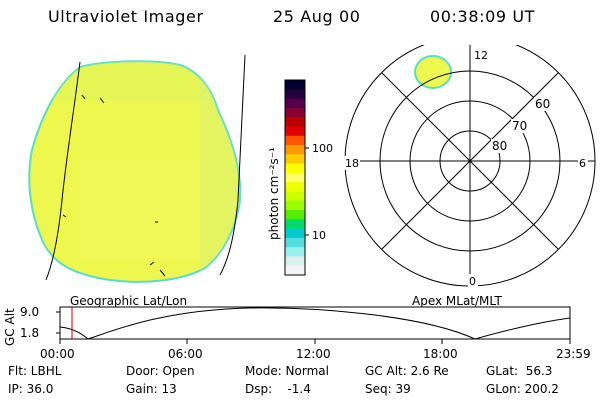 Image resolution: width=600 pixels, height=400 pixels. I want to click on status-dsp: Dsp: -1.4, so click(278, 389).